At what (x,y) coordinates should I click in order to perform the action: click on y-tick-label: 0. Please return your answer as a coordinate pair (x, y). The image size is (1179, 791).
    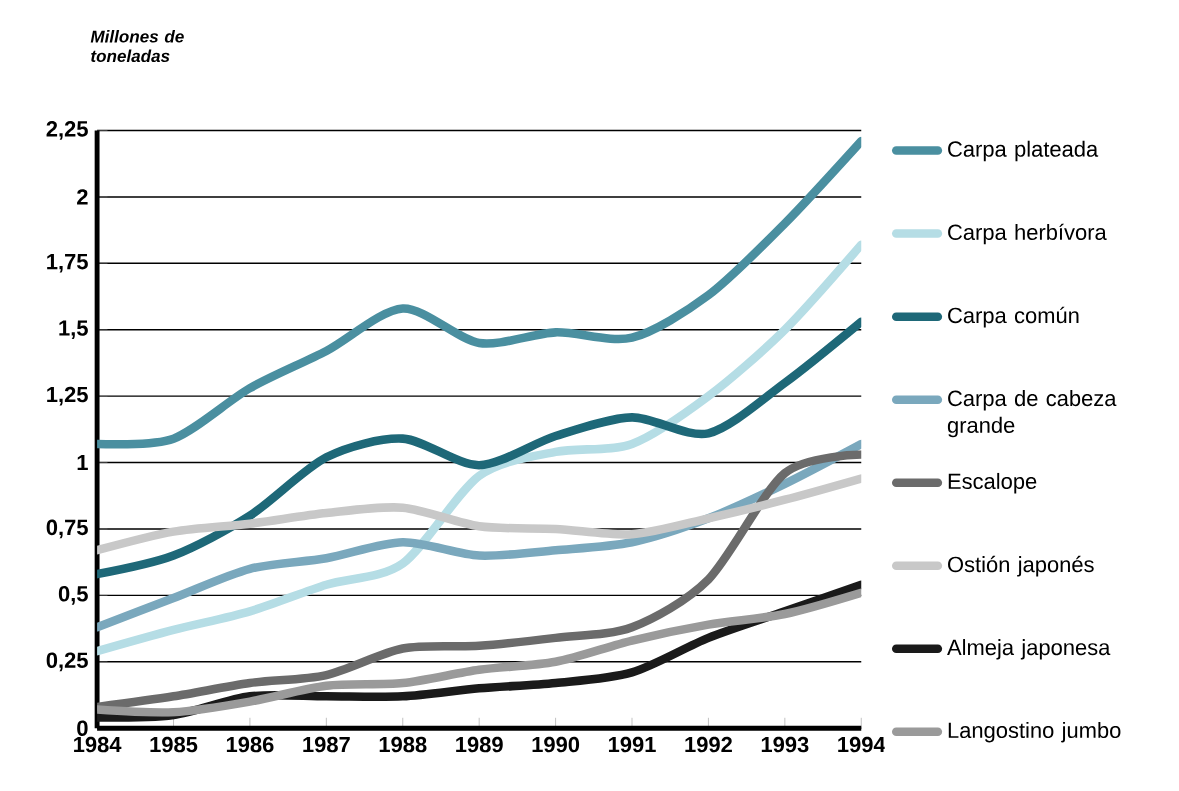
    Looking at the image, I should click on (82, 728).